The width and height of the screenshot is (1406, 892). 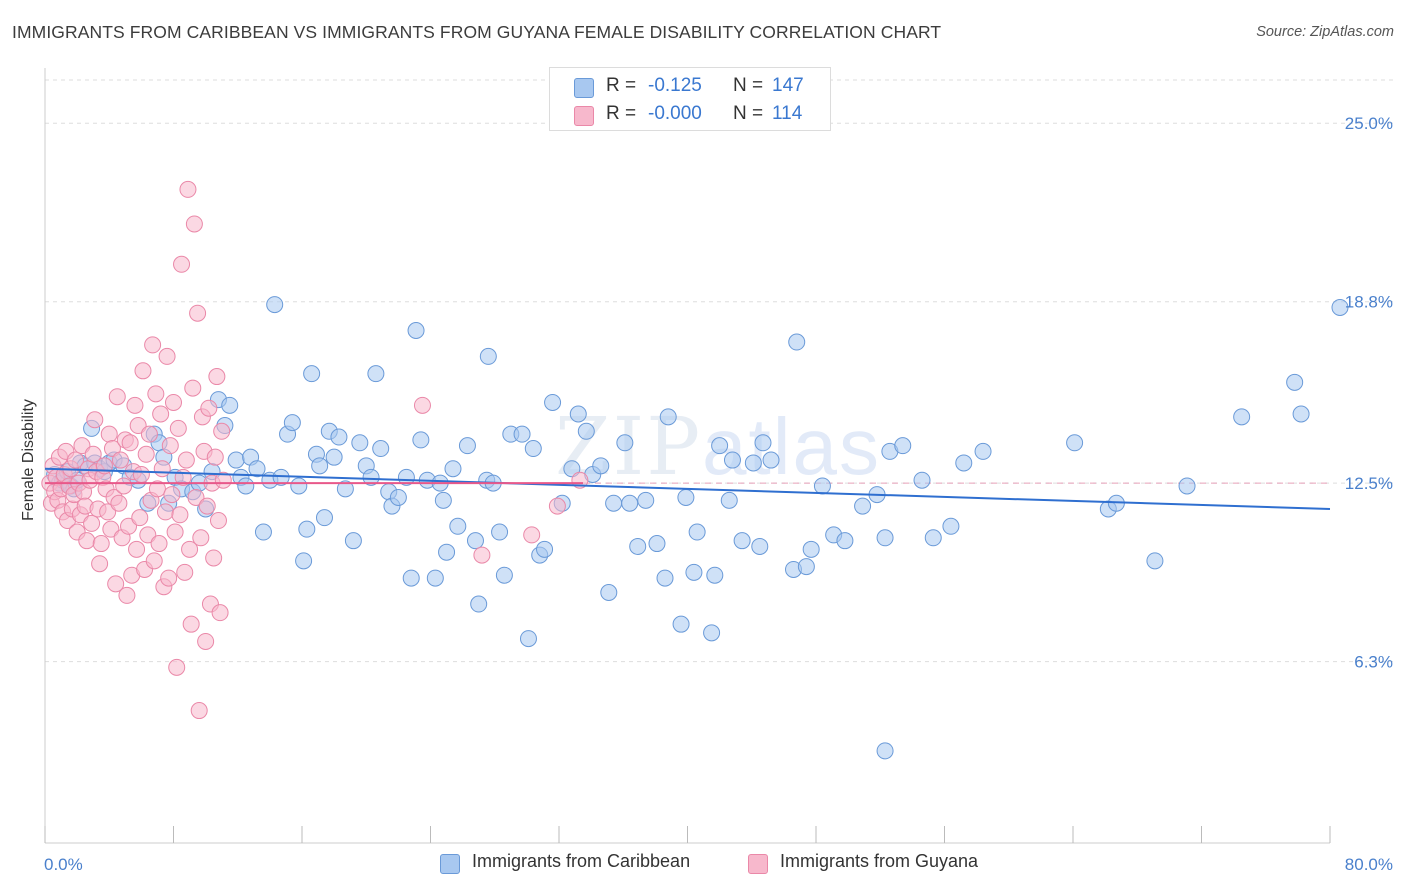 I want to click on y-tick-label: 18.8%, so click(x=1369, y=302).